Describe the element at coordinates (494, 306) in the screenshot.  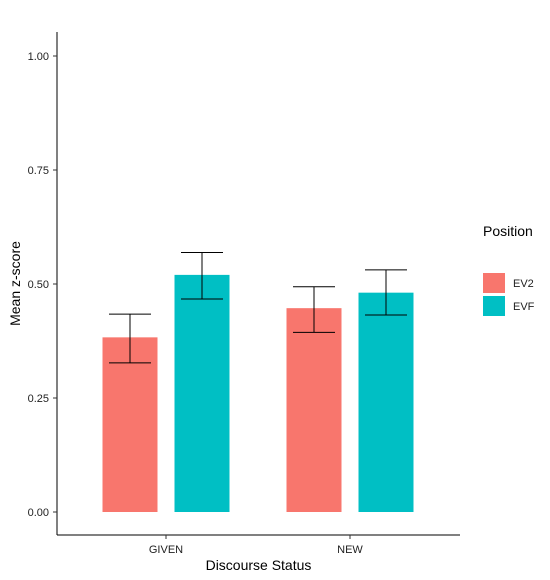
I see `legend-swatch-evf` at that location.